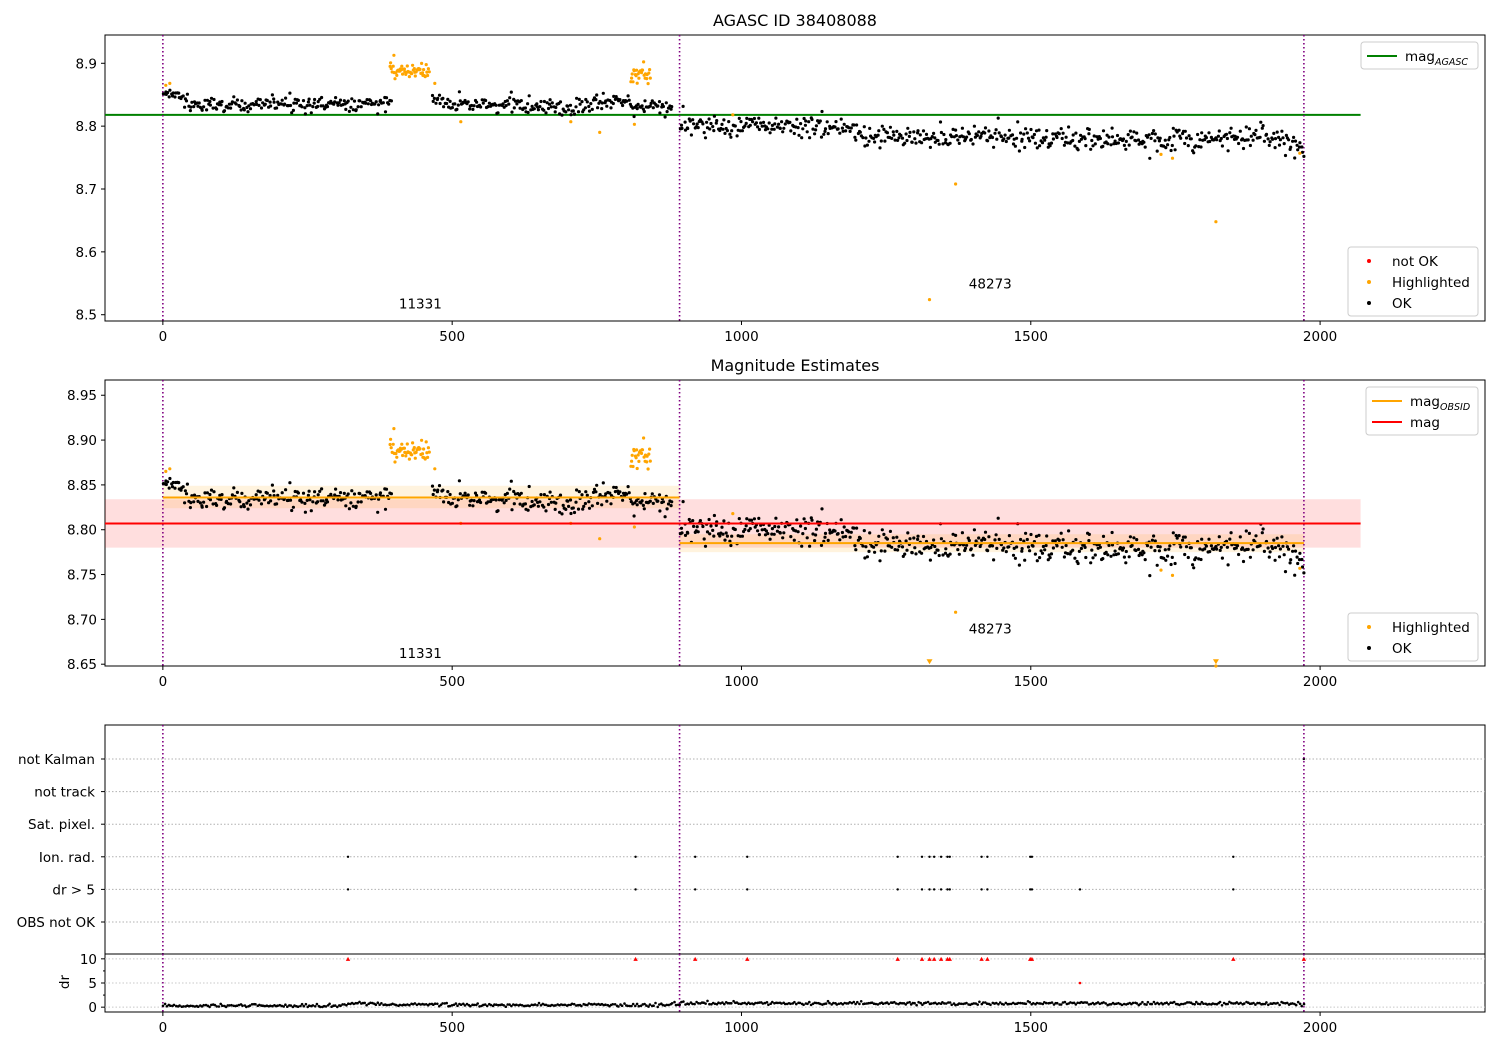  I want to click on y-tick-label: 8.90, so click(82, 441).